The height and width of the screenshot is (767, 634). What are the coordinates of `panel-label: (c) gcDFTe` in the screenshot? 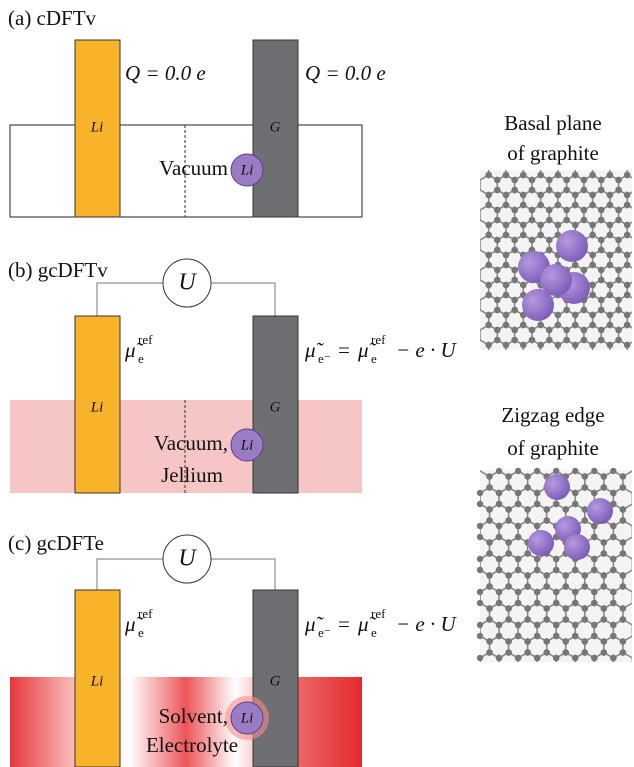 It's located at (56, 543).